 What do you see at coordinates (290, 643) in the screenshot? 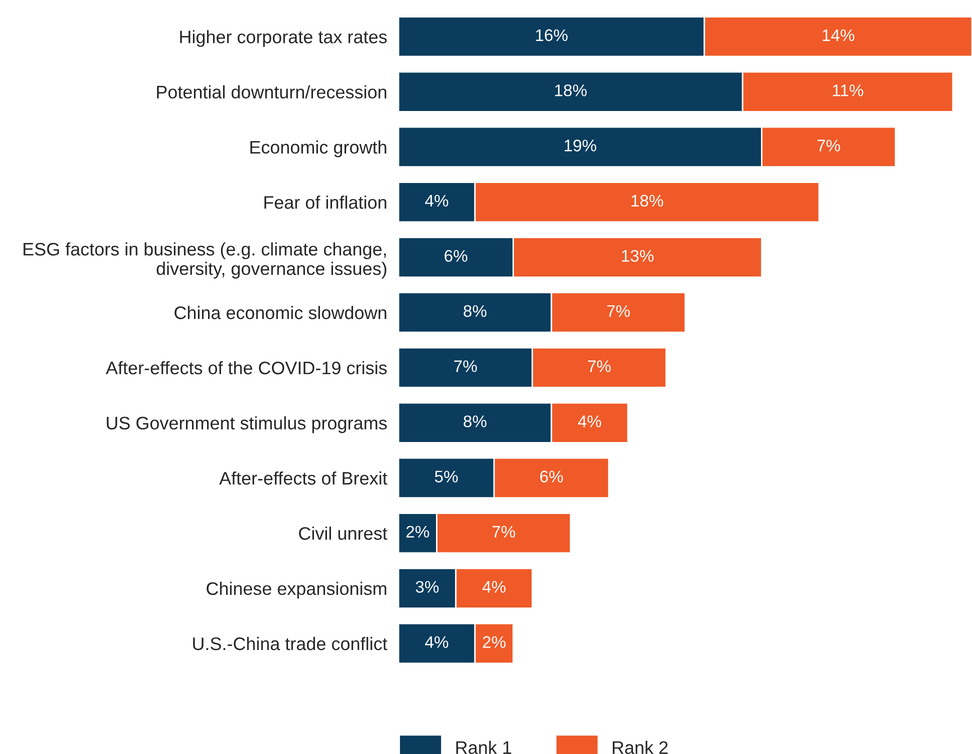
I see `y-tick-label: U.S.-China trade conflict` at bounding box center [290, 643].